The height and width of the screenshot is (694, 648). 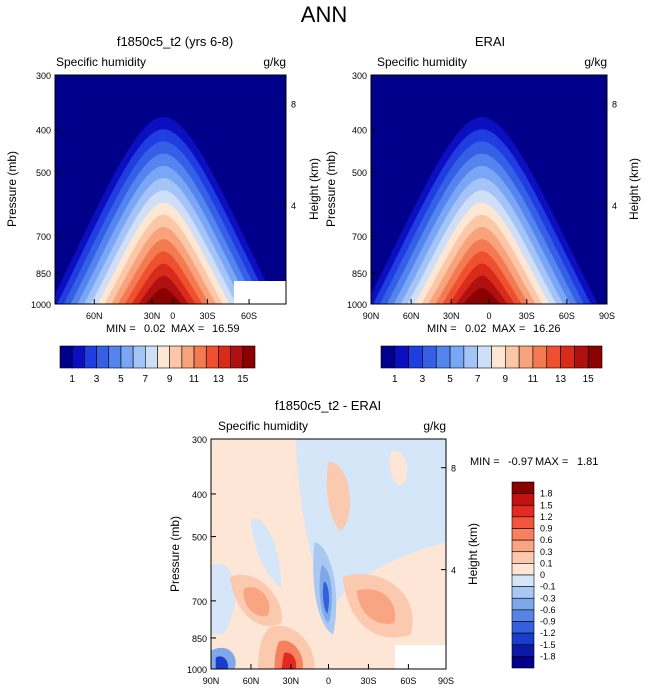 What do you see at coordinates (473, 554) in the screenshot?
I see `panel-diff-y2label: Height (km)` at bounding box center [473, 554].